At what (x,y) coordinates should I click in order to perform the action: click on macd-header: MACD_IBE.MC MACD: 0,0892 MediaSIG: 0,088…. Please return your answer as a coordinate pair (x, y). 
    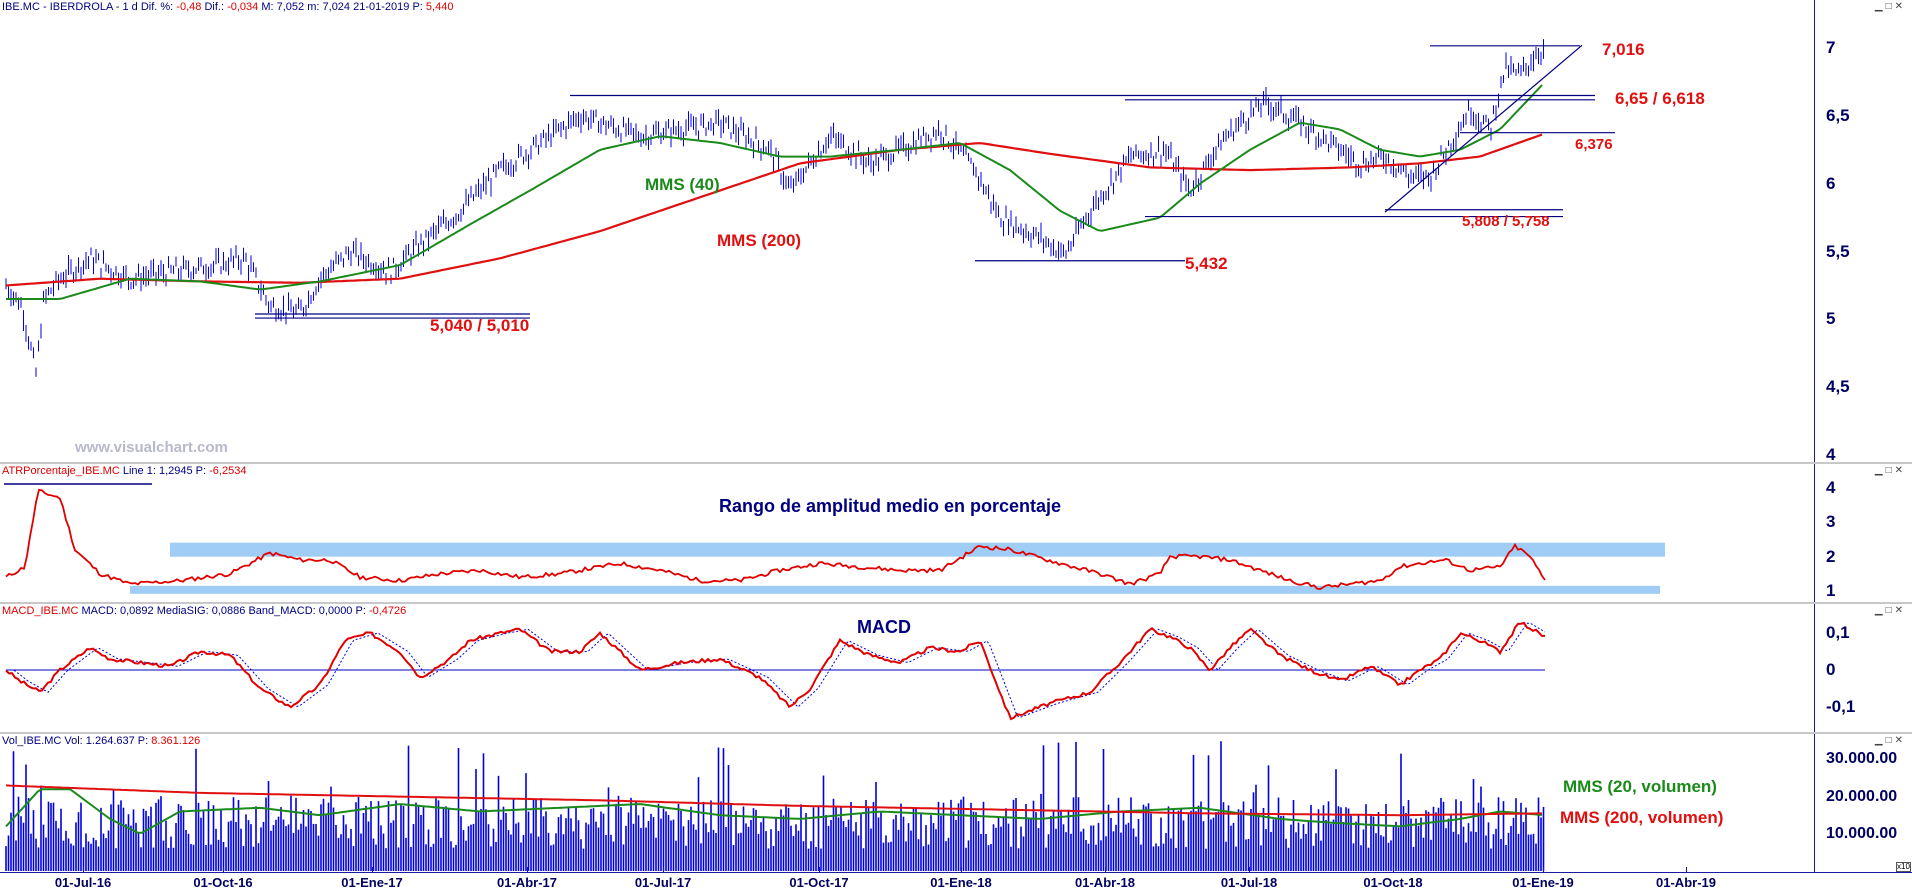
    Looking at the image, I should click on (204, 611).